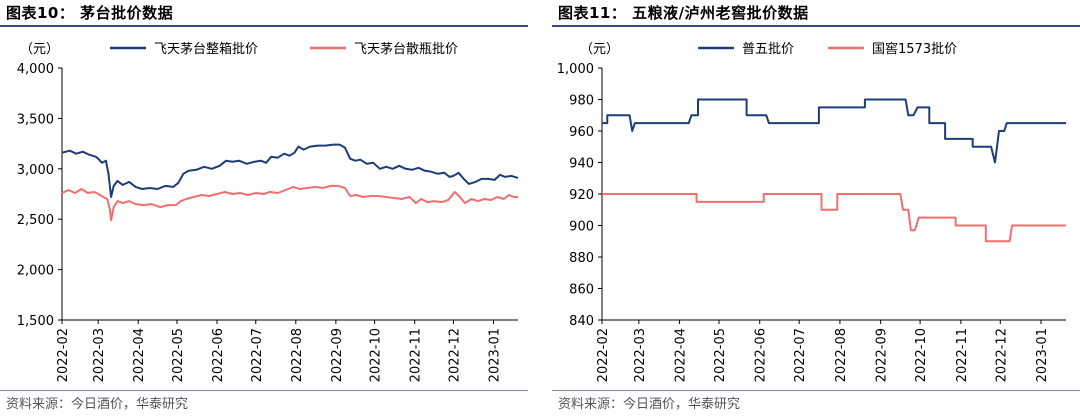 This screenshot has height=418, width=1080. I want to click on y-tick-label: 4,000, so click(35, 69).